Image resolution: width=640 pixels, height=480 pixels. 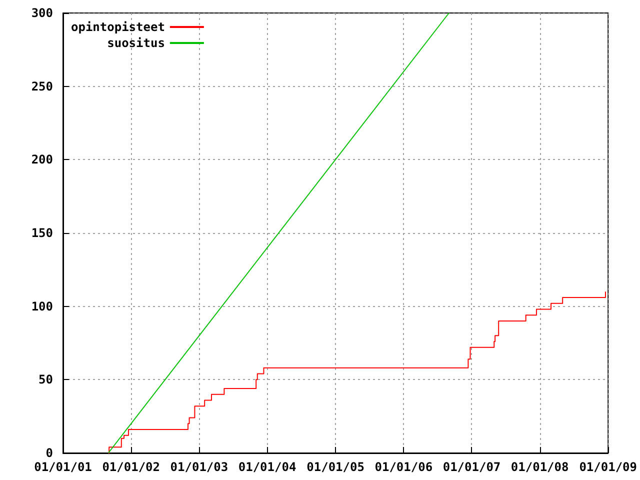 What do you see at coordinates (539, 467) in the screenshot?
I see `x-tick-label: 01/01/08` at bounding box center [539, 467].